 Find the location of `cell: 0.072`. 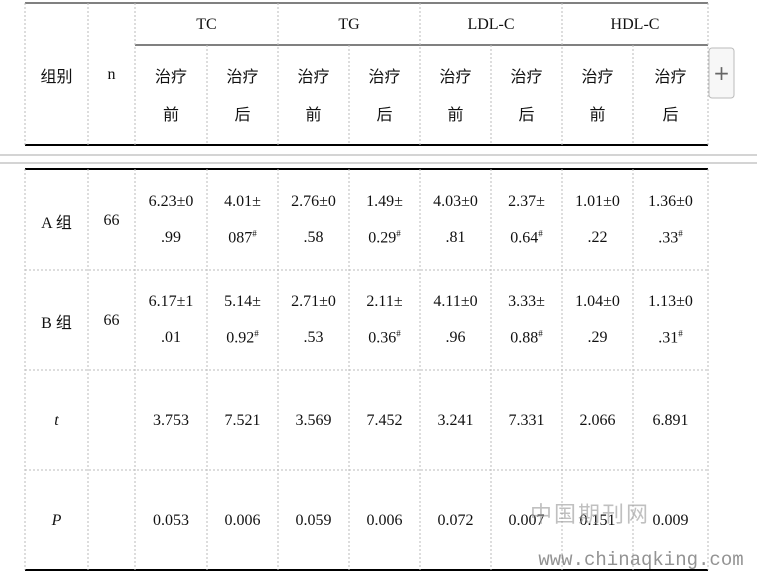

cell: 0.072 is located at coordinates (455, 520).